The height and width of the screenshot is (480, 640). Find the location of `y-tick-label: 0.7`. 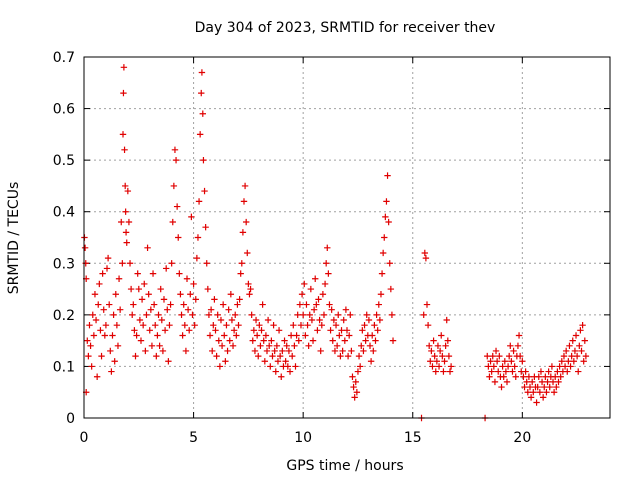

y-tick-label: 0.7 is located at coordinates (64, 58).